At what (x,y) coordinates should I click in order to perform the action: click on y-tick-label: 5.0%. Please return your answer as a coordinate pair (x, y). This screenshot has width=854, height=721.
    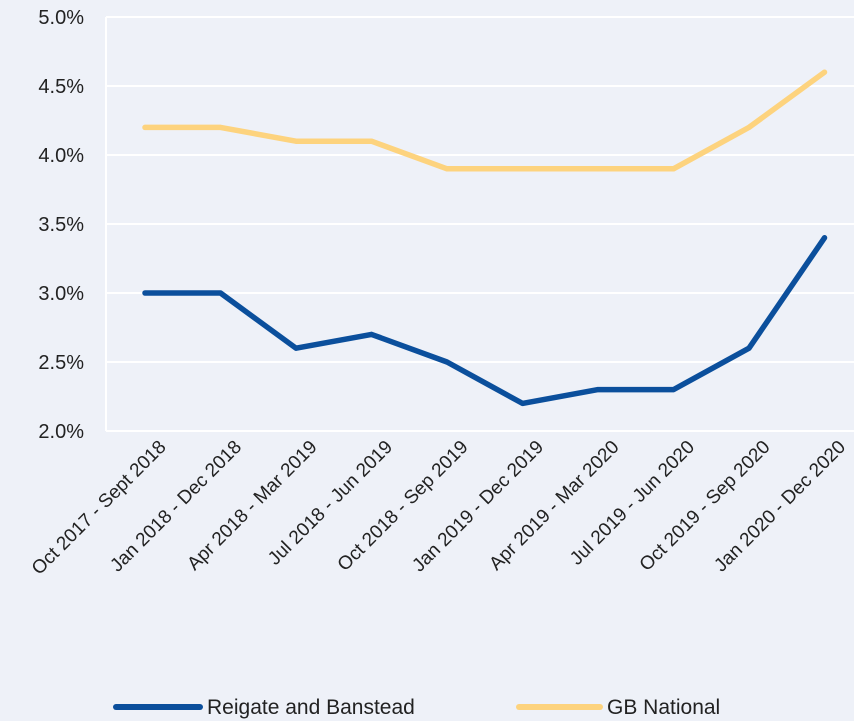
    Looking at the image, I should click on (61, 18).